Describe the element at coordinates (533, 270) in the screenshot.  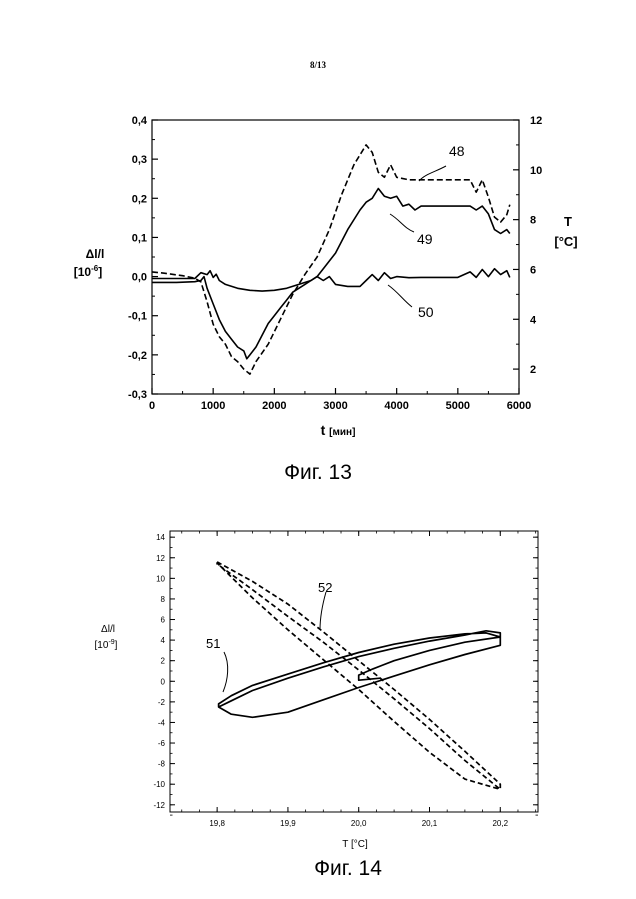
I see `fig13-yright-tick-label: 6` at that location.